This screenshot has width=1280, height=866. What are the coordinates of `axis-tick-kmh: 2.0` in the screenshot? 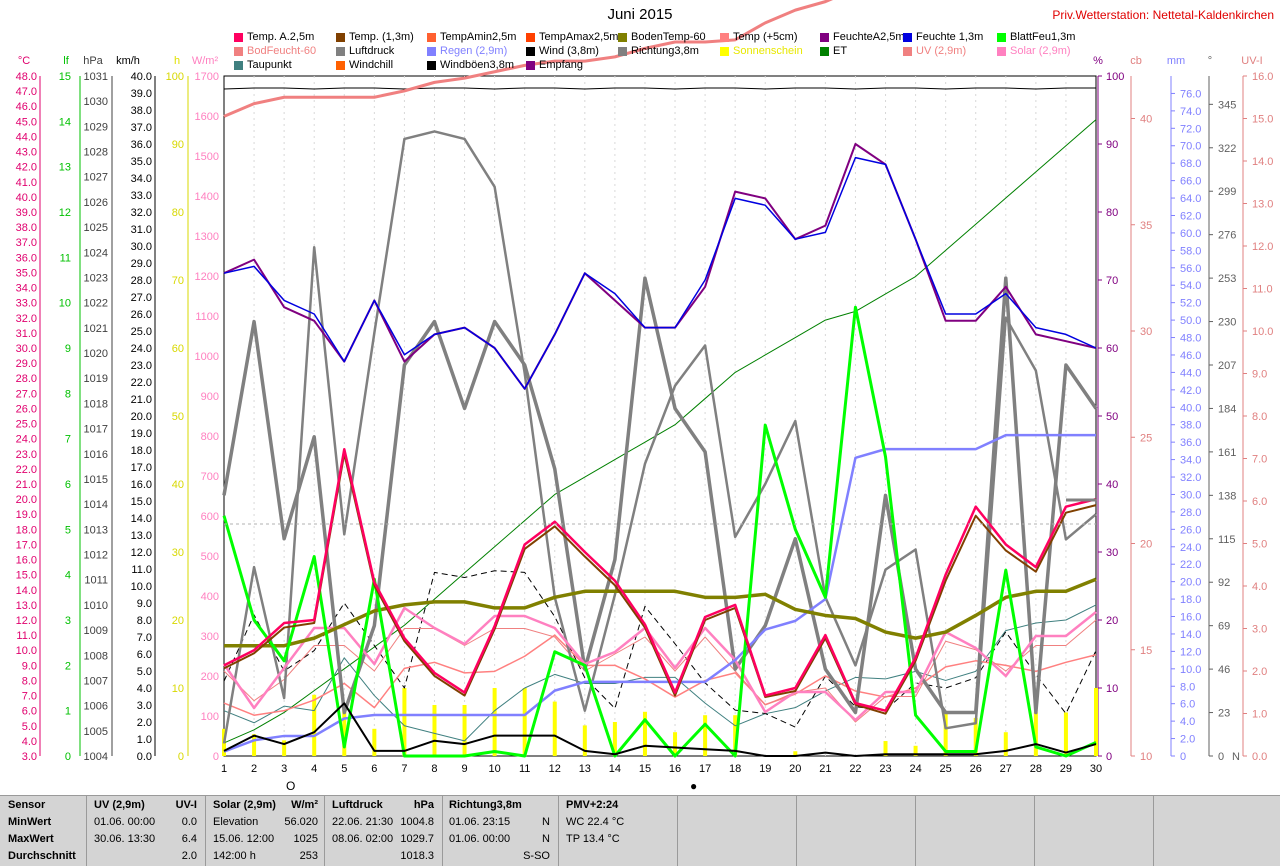 It's located at (144, 723).